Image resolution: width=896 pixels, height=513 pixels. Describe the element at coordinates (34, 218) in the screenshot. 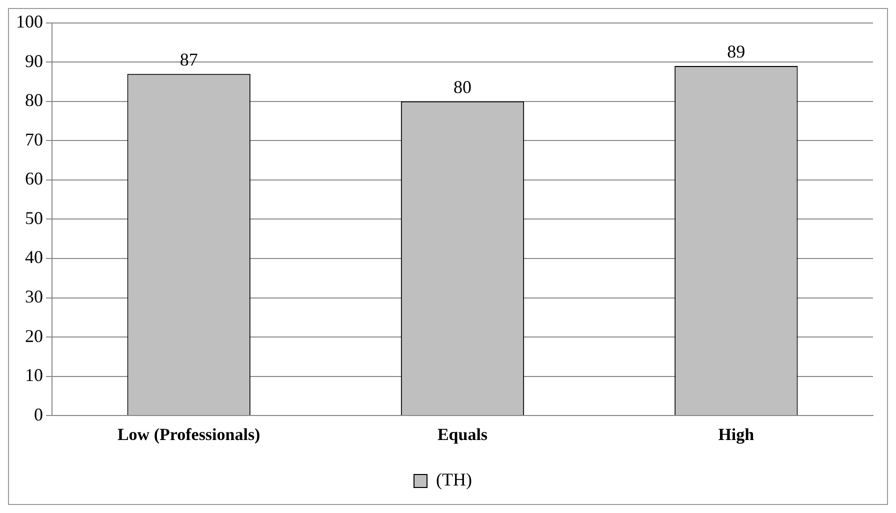

I see `y-tick-label: 50` at that location.